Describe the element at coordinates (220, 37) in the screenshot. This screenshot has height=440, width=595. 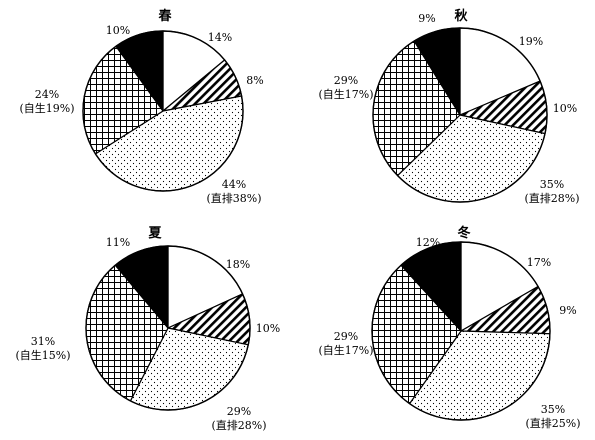
I see `slice-label: 14%` at that location.